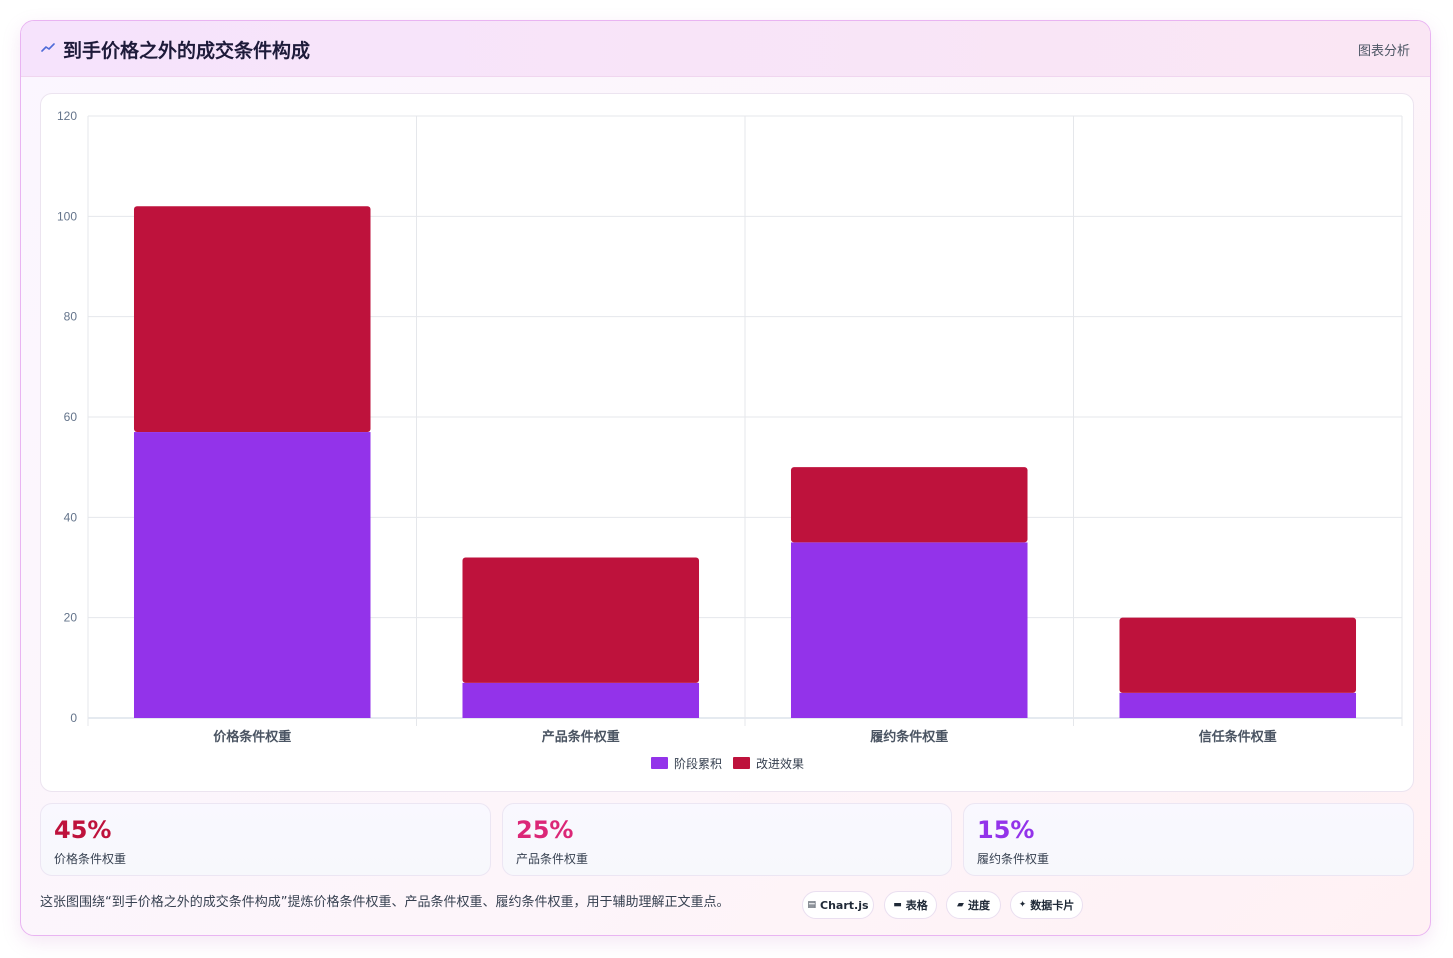  What do you see at coordinates (1022, 905) in the screenshot?
I see `sparkle-icon: ✦` at bounding box center [1022, 905].